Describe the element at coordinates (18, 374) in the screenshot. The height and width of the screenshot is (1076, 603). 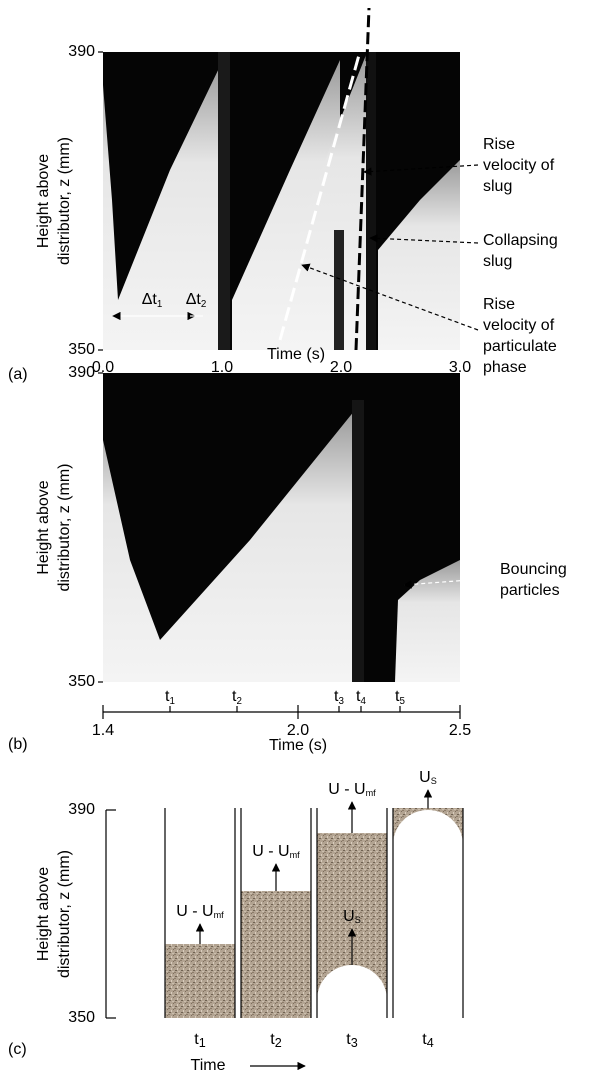
I see `panel-label: (a)` at that location.